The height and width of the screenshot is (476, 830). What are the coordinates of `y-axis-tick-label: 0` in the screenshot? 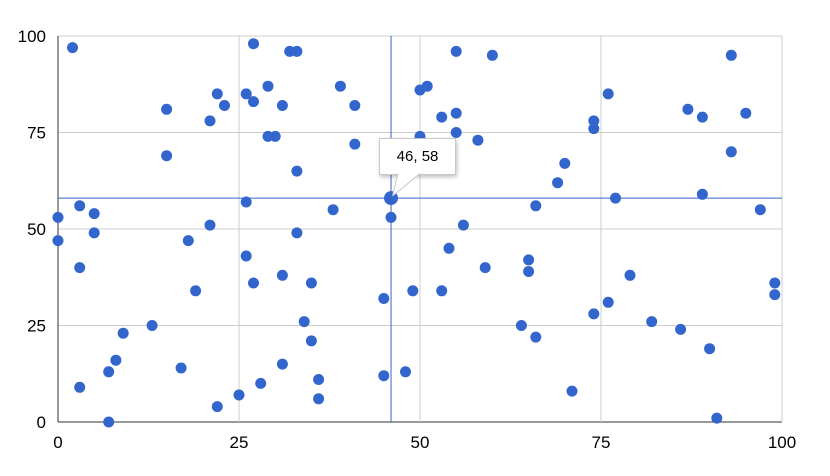 It's located at (41, 422).